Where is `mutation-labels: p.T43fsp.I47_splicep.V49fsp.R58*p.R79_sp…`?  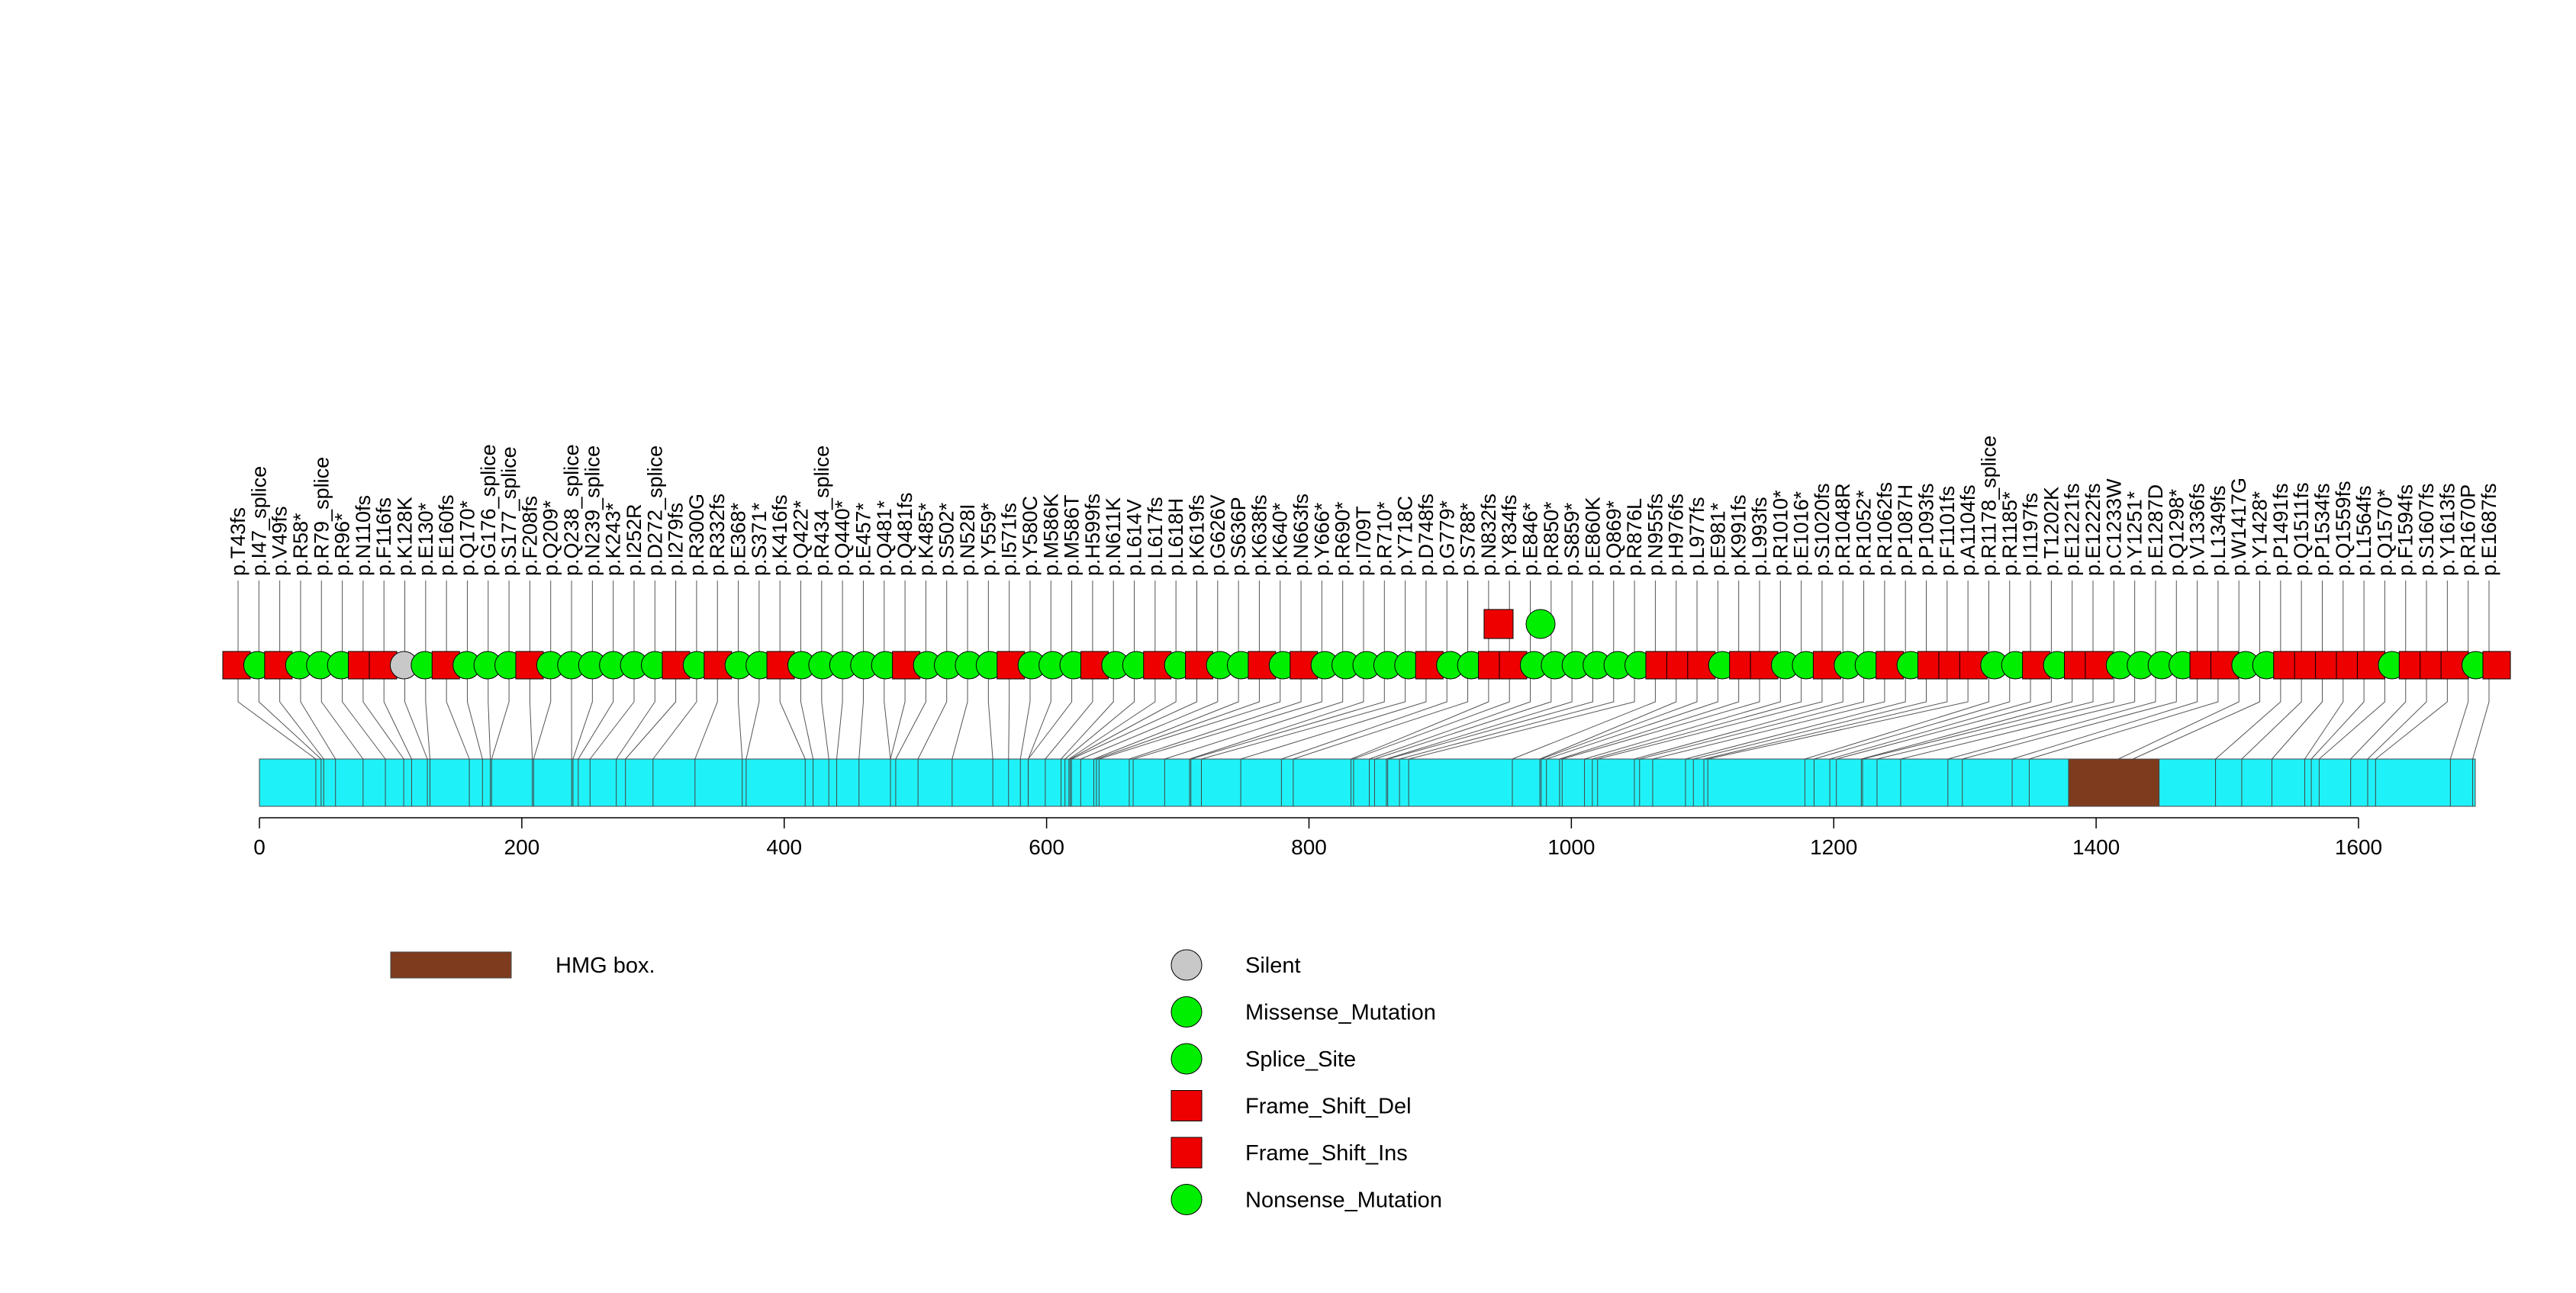
mutation-labels: p.T43fsp.I47_splicep.V49fsp.R58*p.R79_sp… is located at coordinates (1363, 506).